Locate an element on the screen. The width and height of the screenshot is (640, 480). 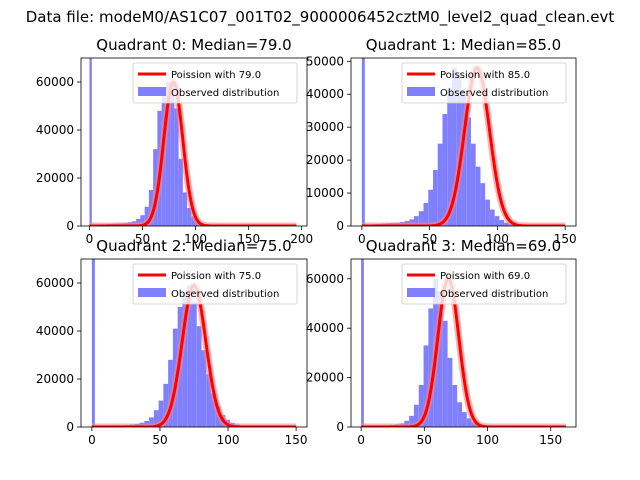
subplot-title: Quadrant 3: Median=69.0 is located at coordinates (463, 246).